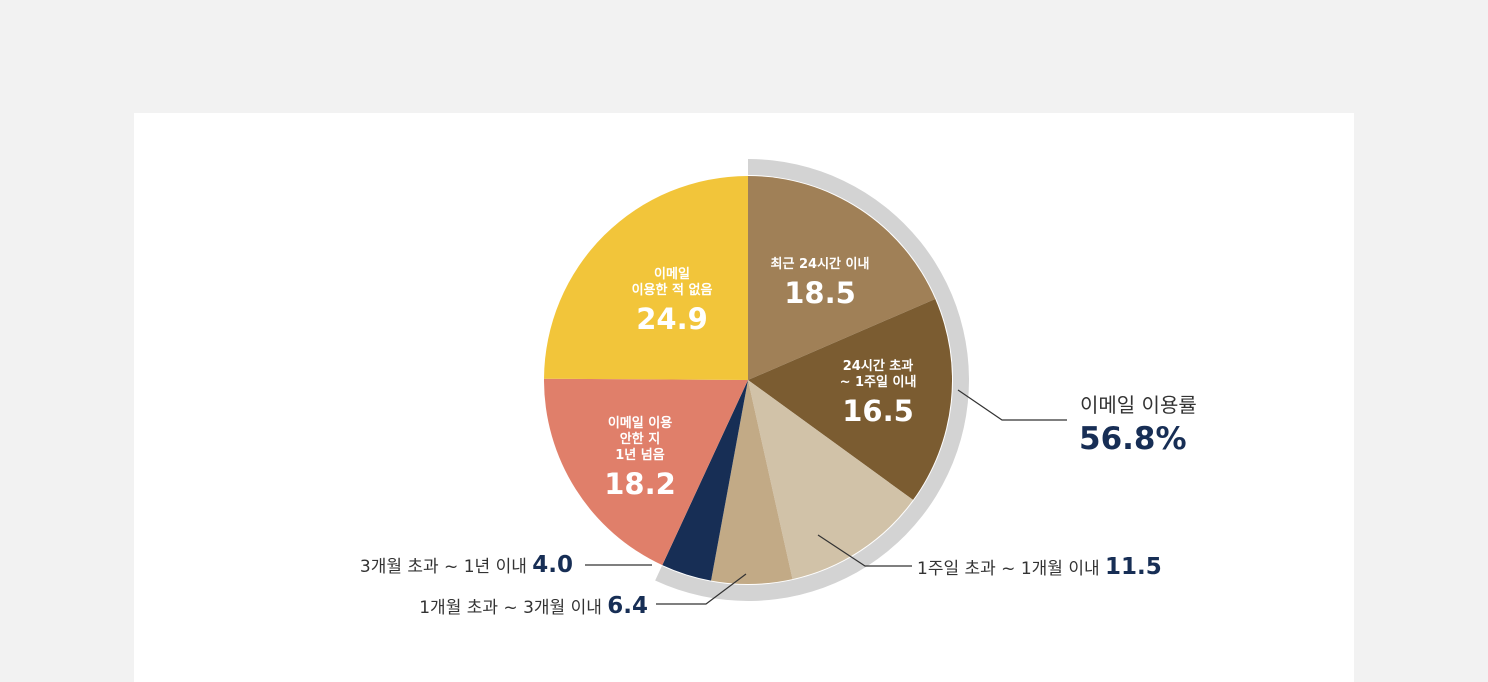  What do you see at coordinates (672, 290) in the screenshot?
I see `slice-label-6-line-1: 이용한 적 없음` at bounding box center [672, 290].